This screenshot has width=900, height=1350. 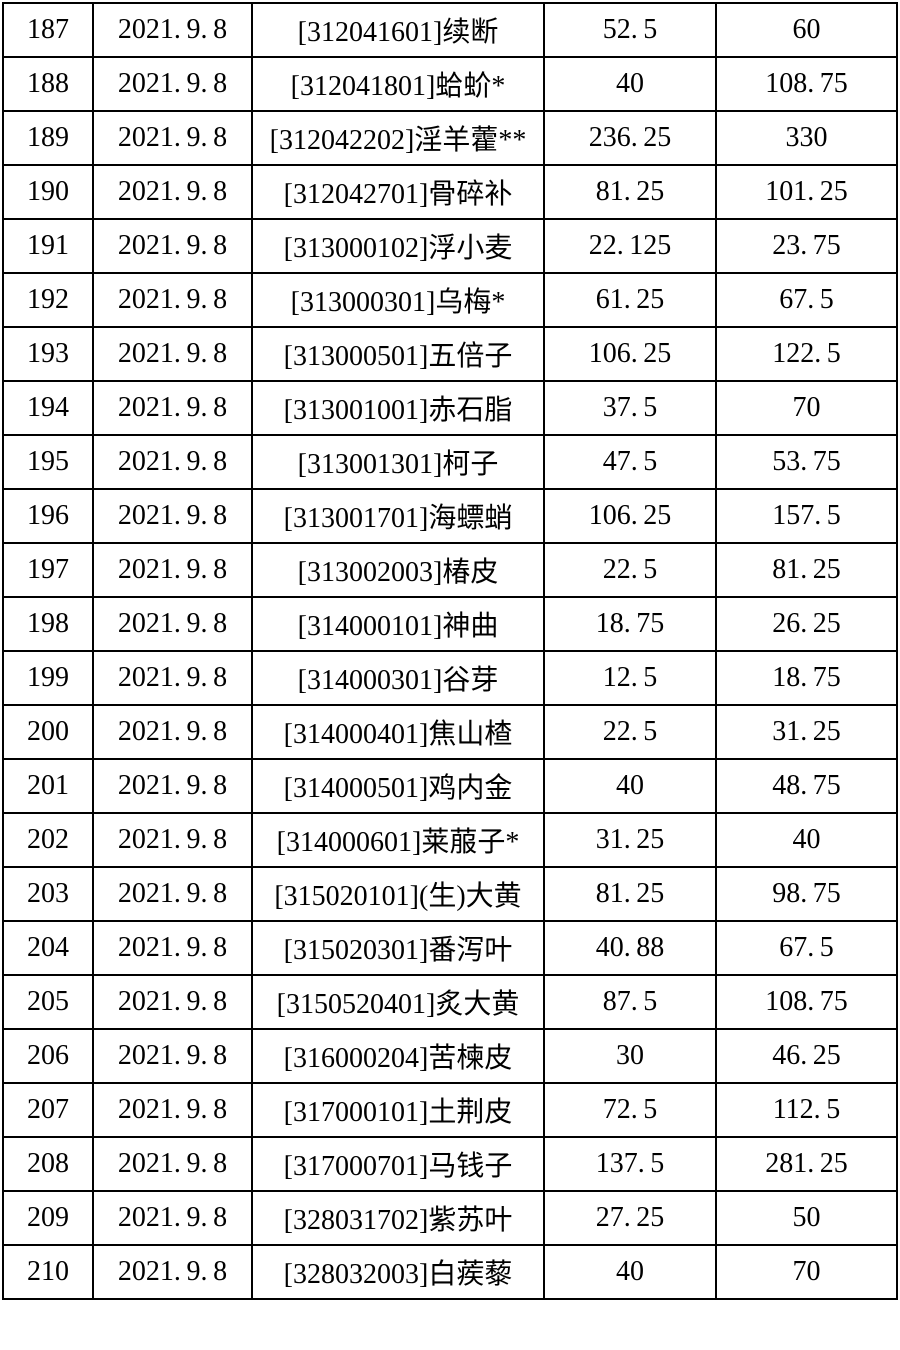 What do you see at coordinates (806, 894) in the screenshot?
I see `cell-price-2: 98. 75` at bounding box center [806, 894].